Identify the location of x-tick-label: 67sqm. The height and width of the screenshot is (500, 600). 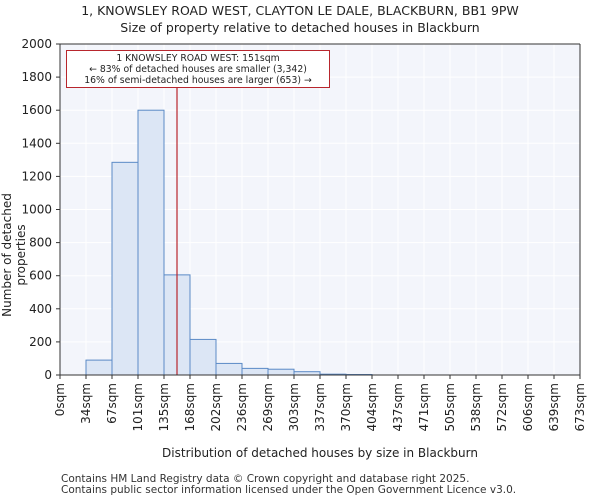
(112, 403).